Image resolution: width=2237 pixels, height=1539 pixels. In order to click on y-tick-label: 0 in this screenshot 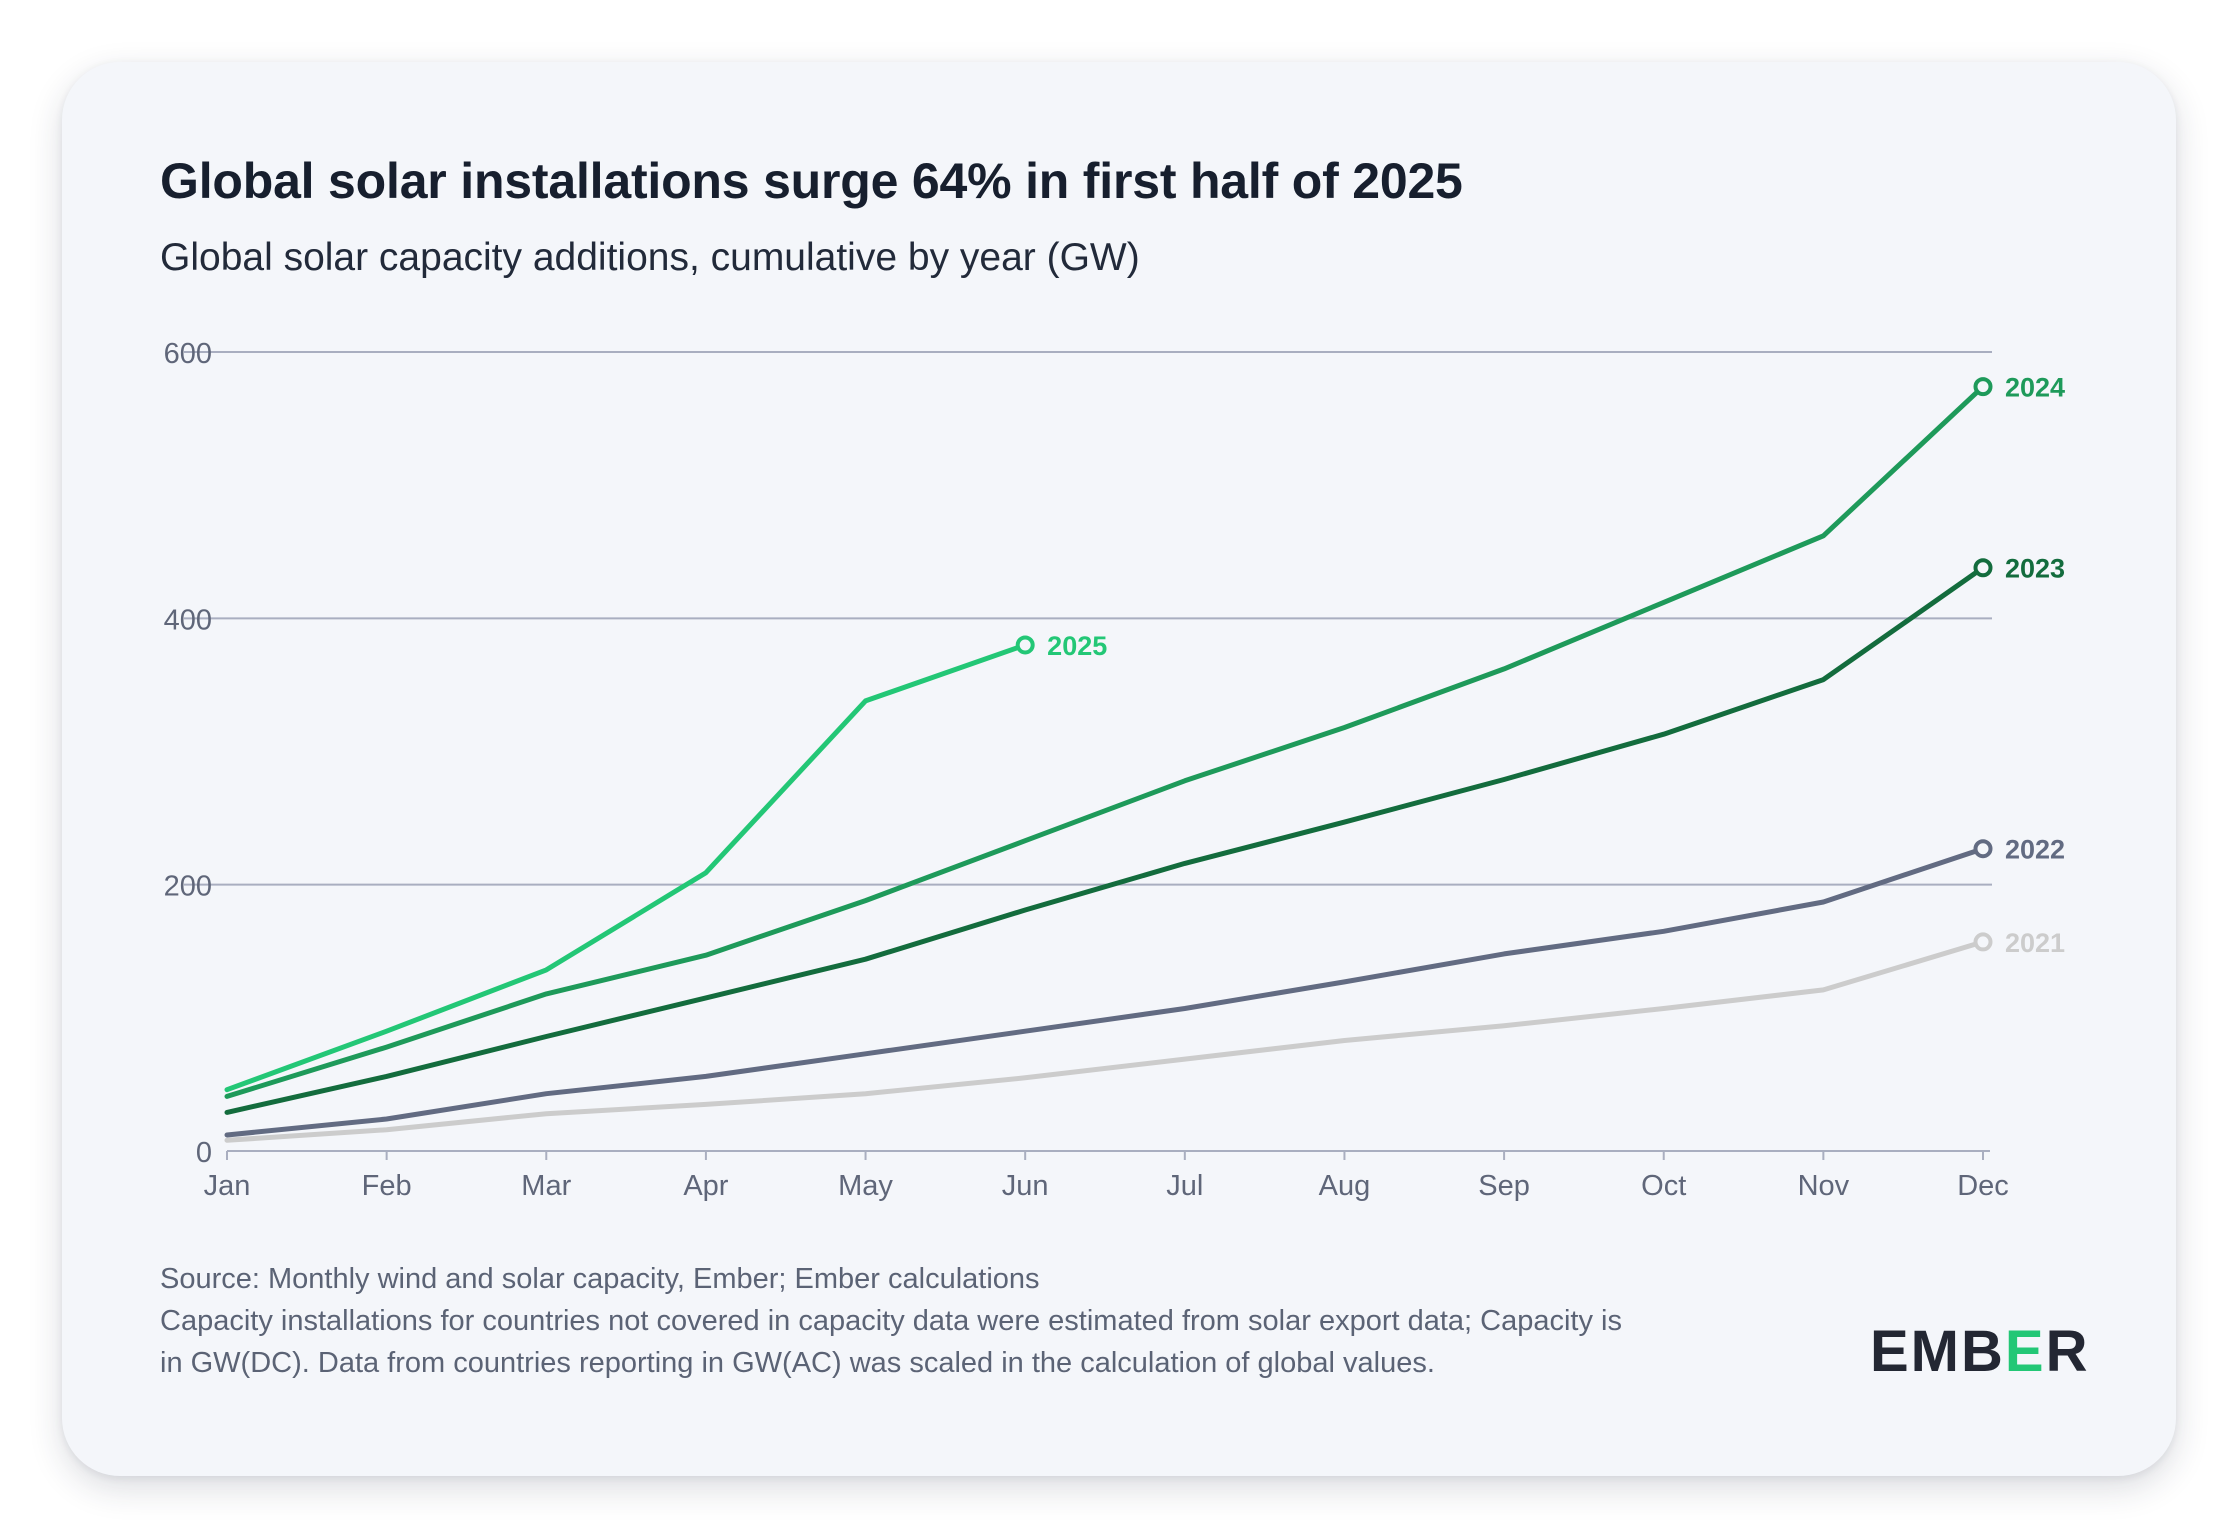, I will do `click(204, 1153)`.